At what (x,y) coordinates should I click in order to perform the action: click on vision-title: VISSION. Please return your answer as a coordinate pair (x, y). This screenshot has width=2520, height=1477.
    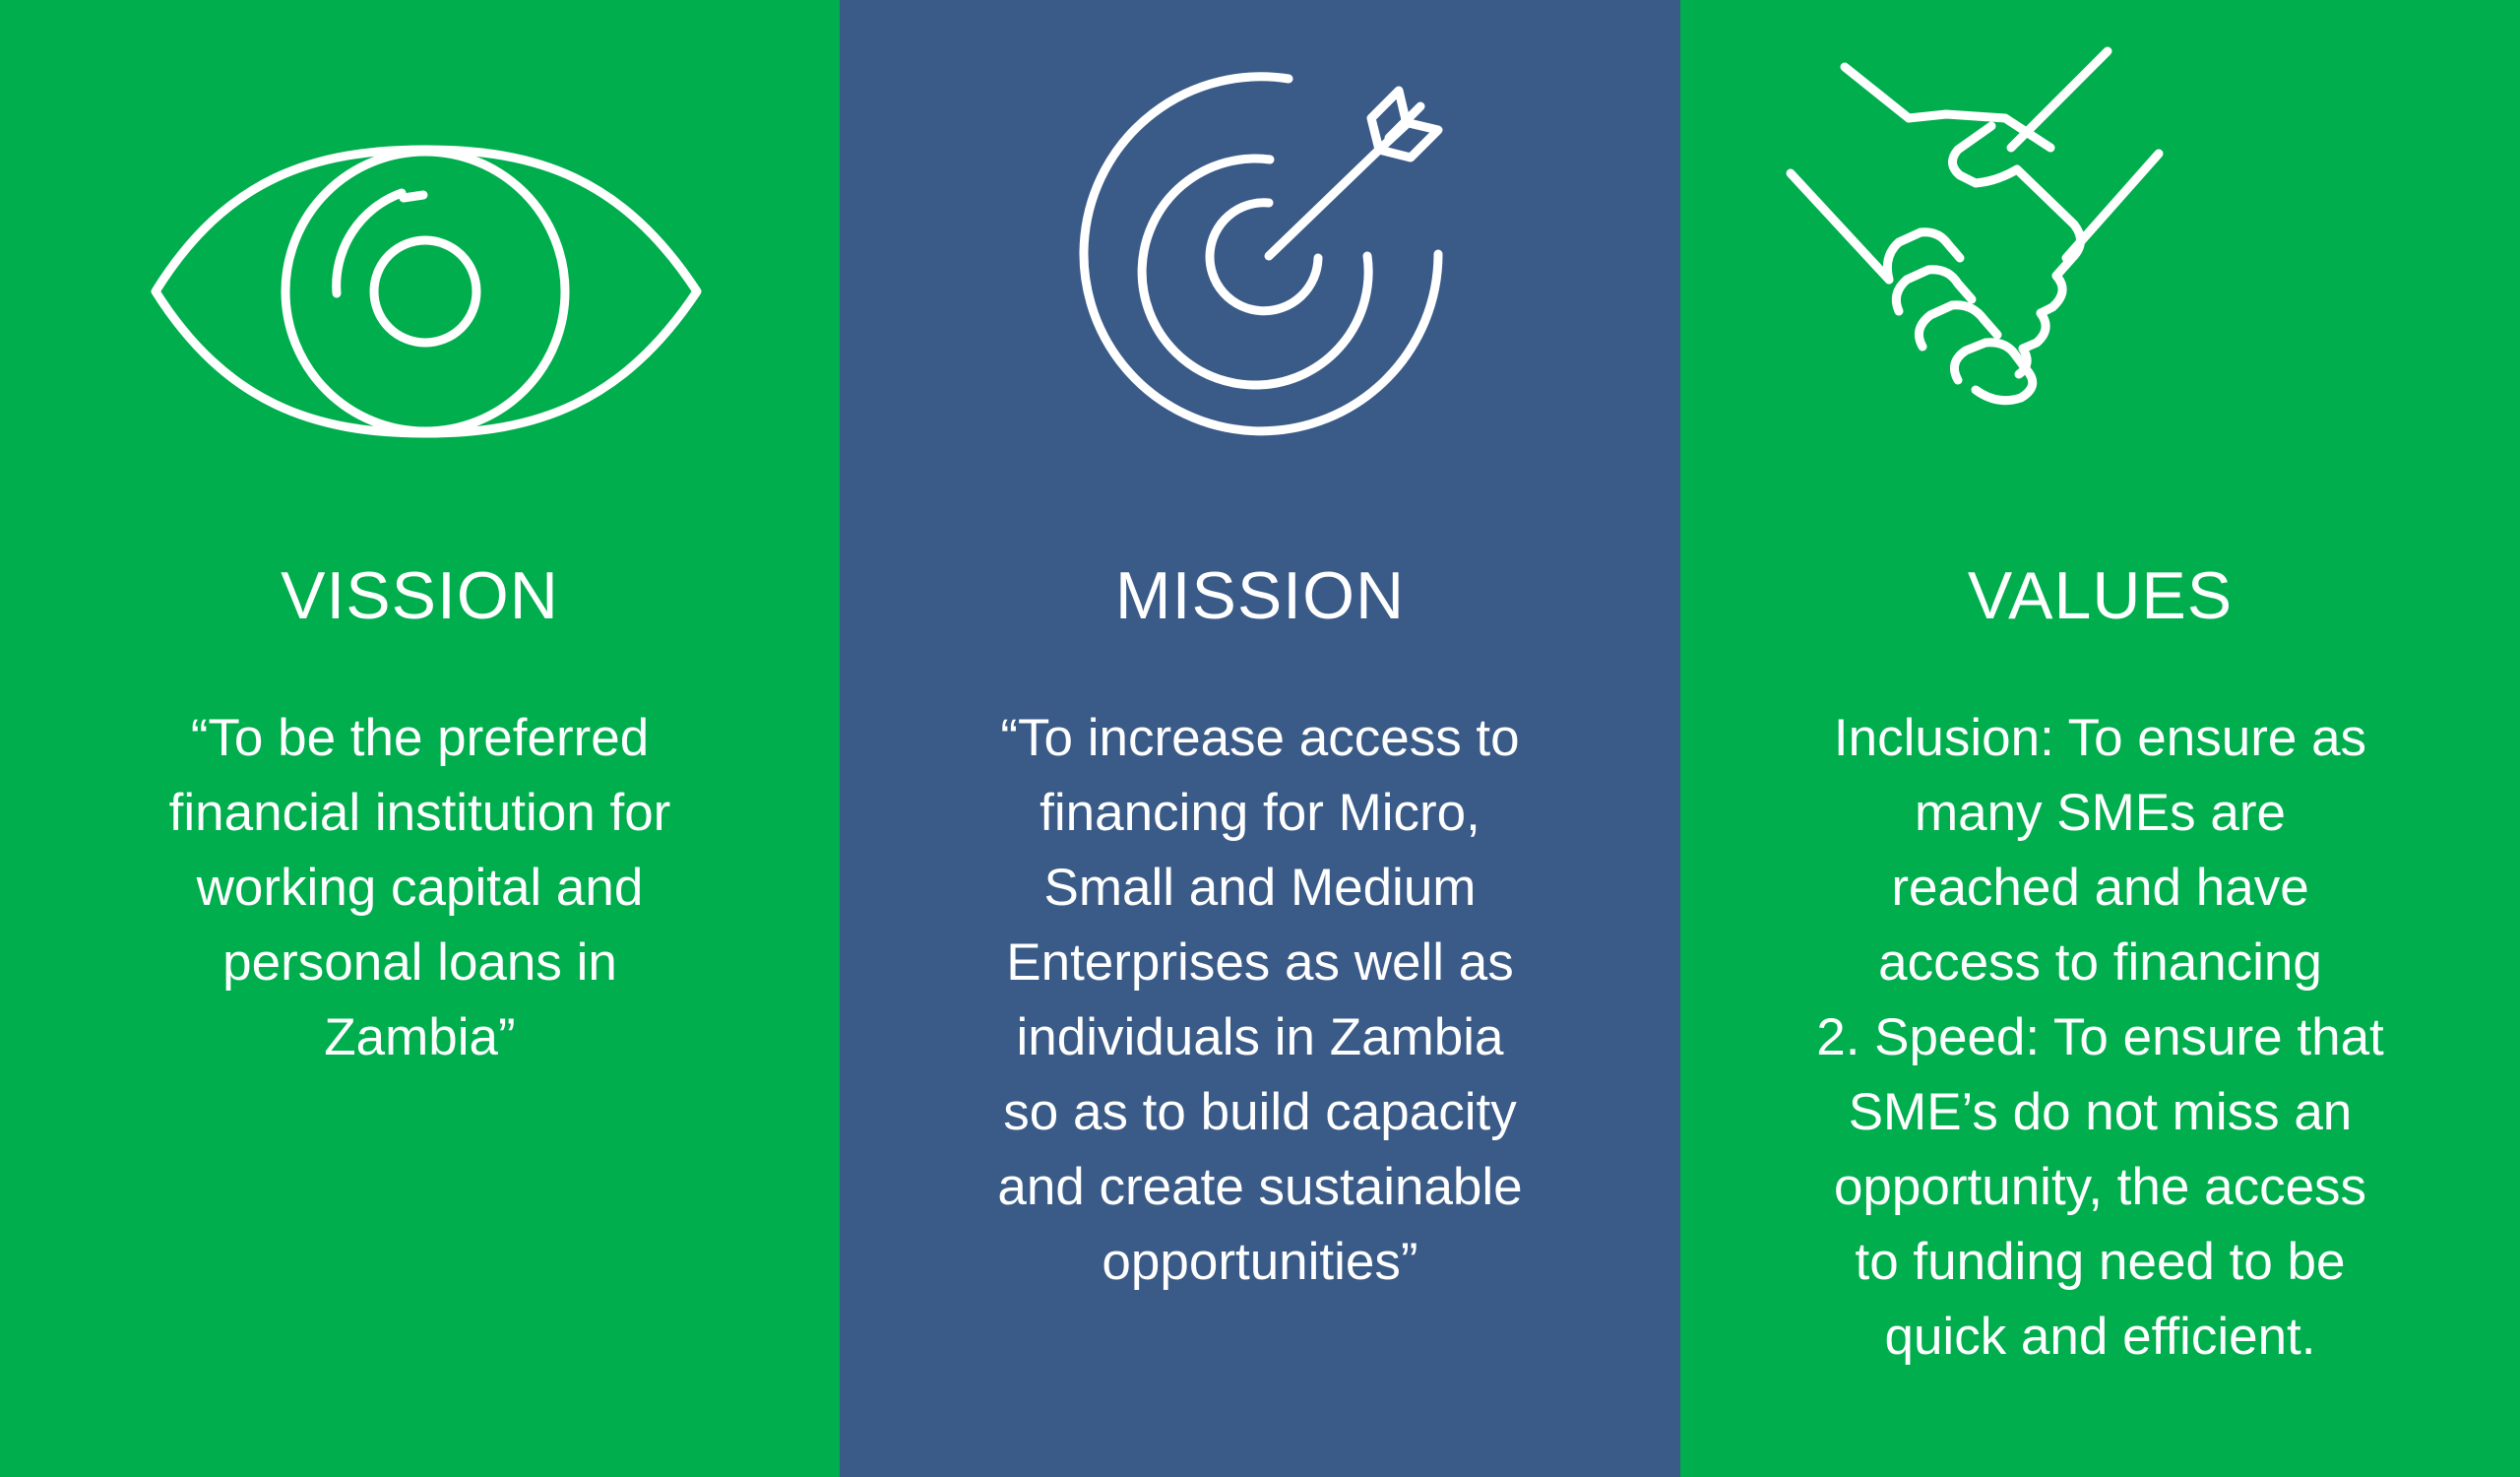
    Looking at the image, I should click on (420, 596).